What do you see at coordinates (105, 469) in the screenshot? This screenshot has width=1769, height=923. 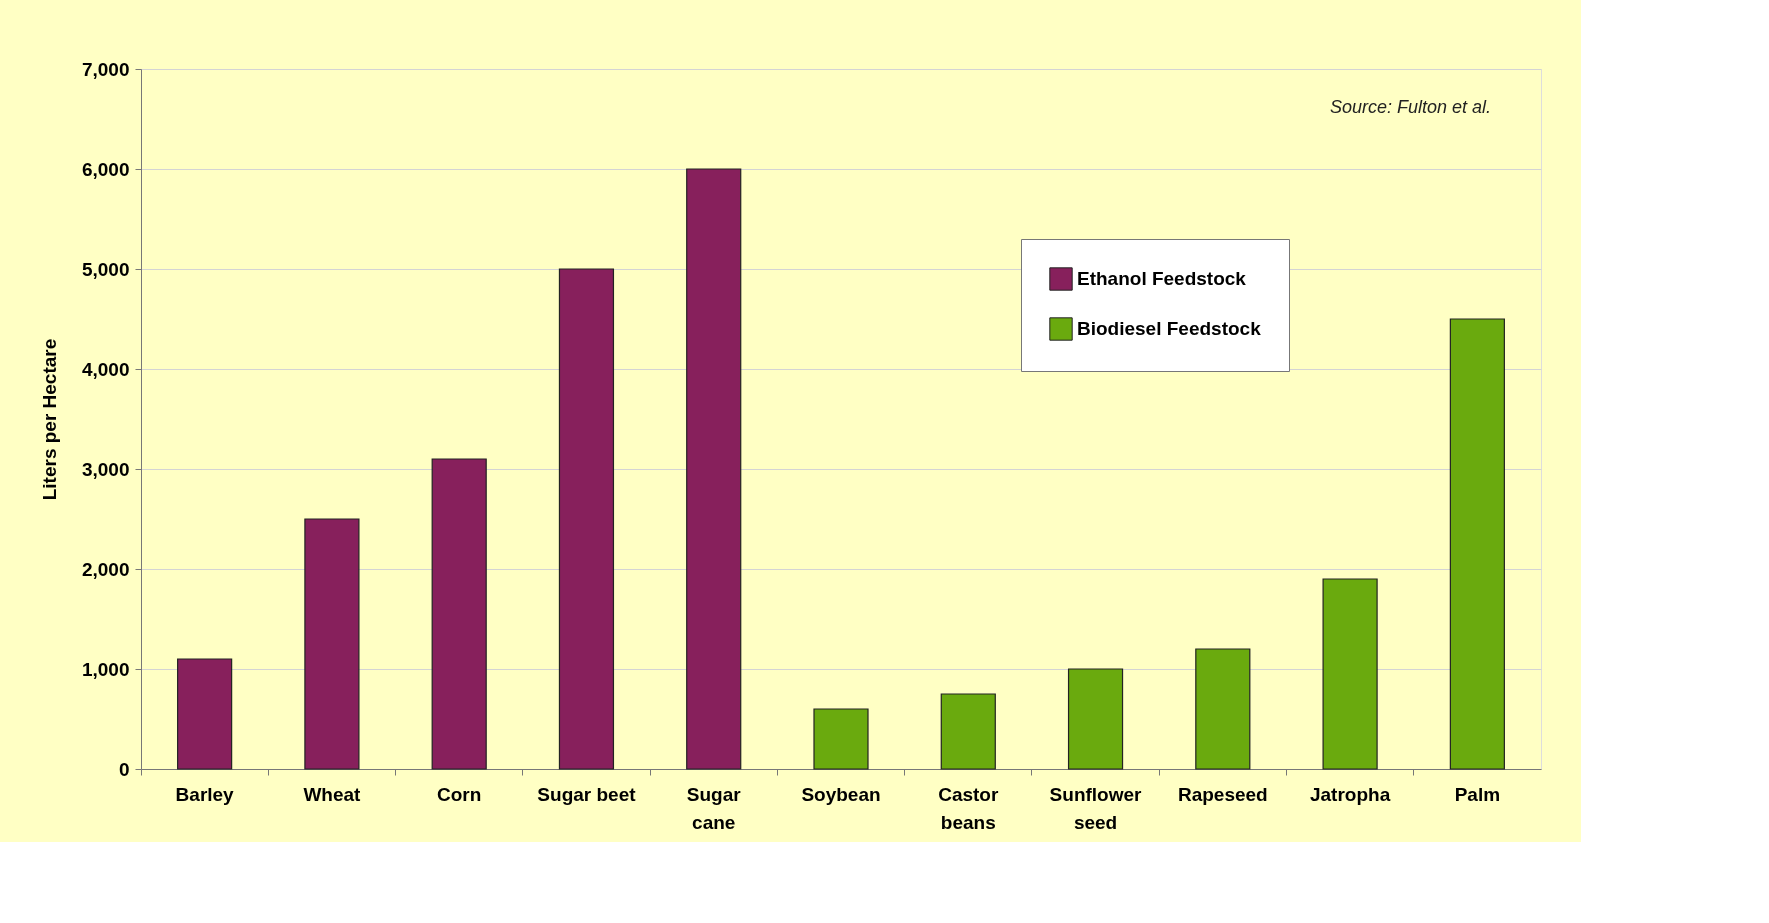 I see `y-tick-label: 3,000` at bounding box center [105, 469].